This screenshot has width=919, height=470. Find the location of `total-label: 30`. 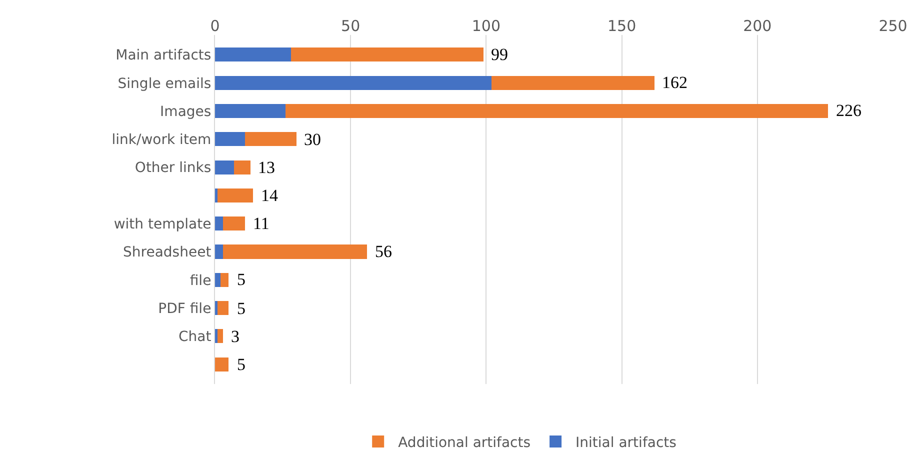

total-label: 30 is located at coordinates (312, 139).